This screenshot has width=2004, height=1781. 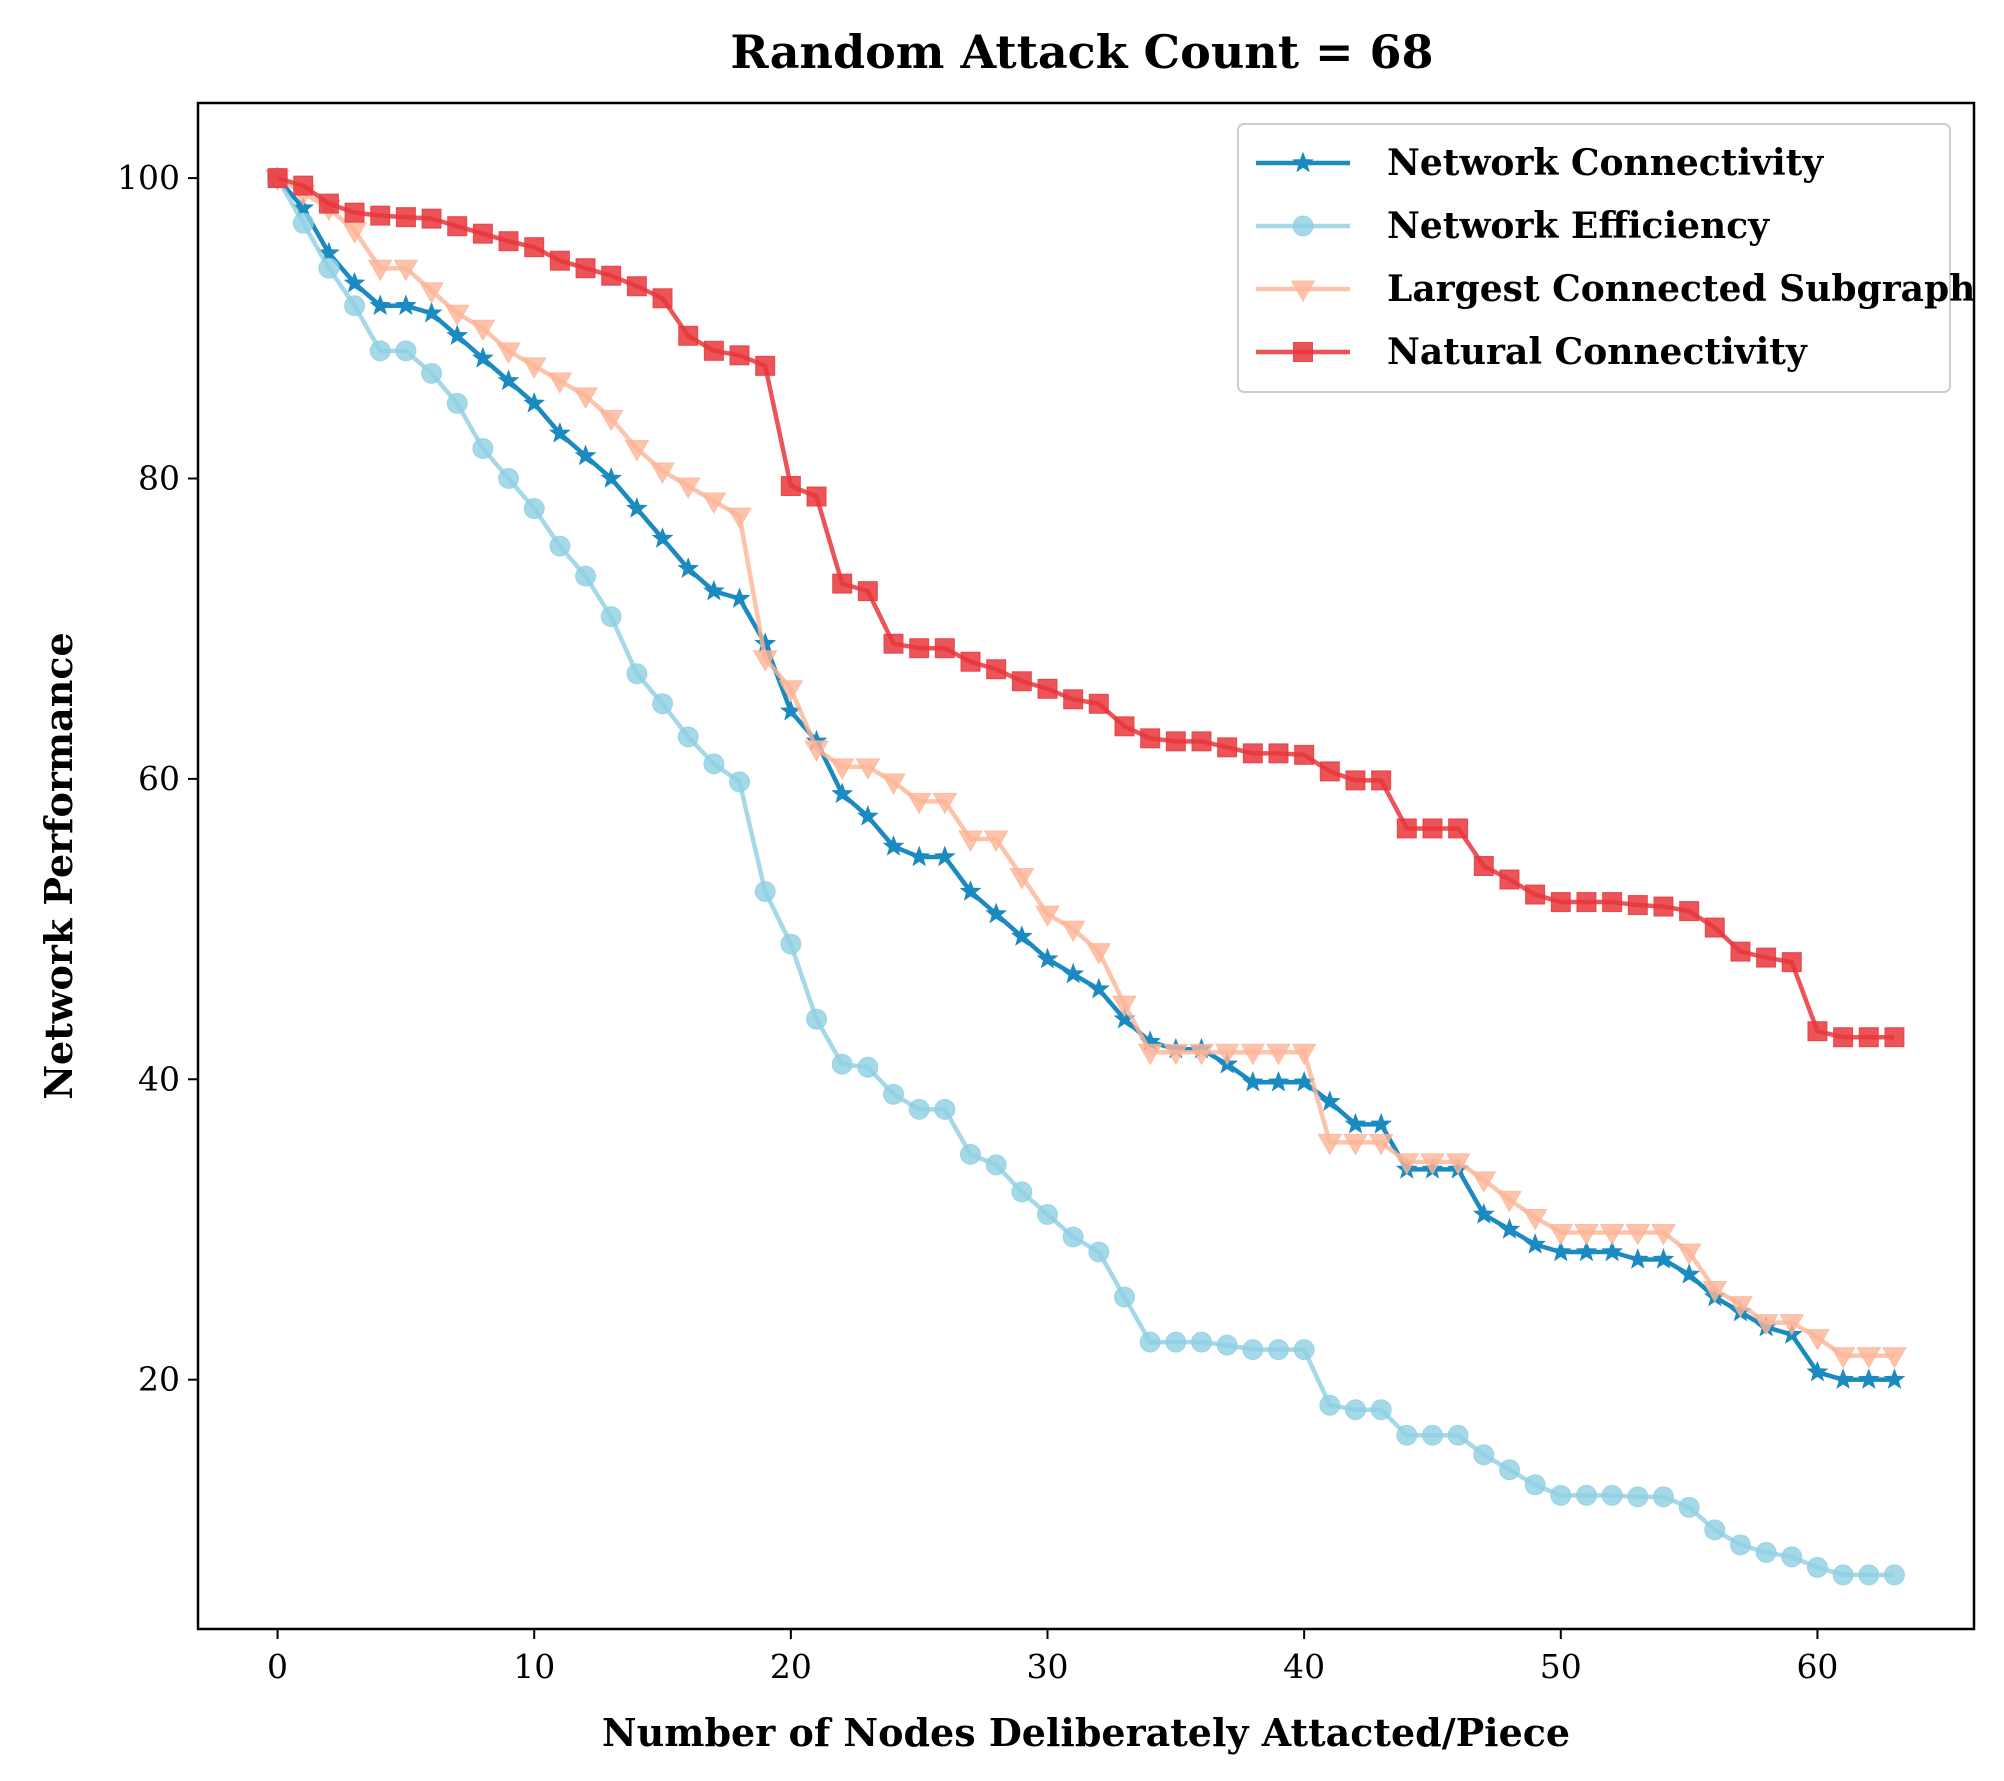 What do you see at coordinates (534, 1666) in the screenshot?
I see `x-tick-label: 10` at bounding box center [534, 1666].